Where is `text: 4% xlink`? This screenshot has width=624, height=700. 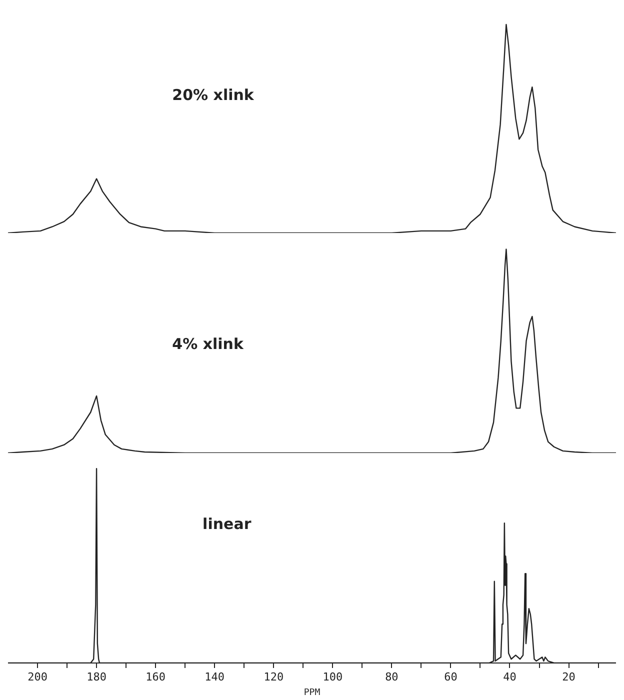 text: 4% xlink is located at coordinates (208, 343).